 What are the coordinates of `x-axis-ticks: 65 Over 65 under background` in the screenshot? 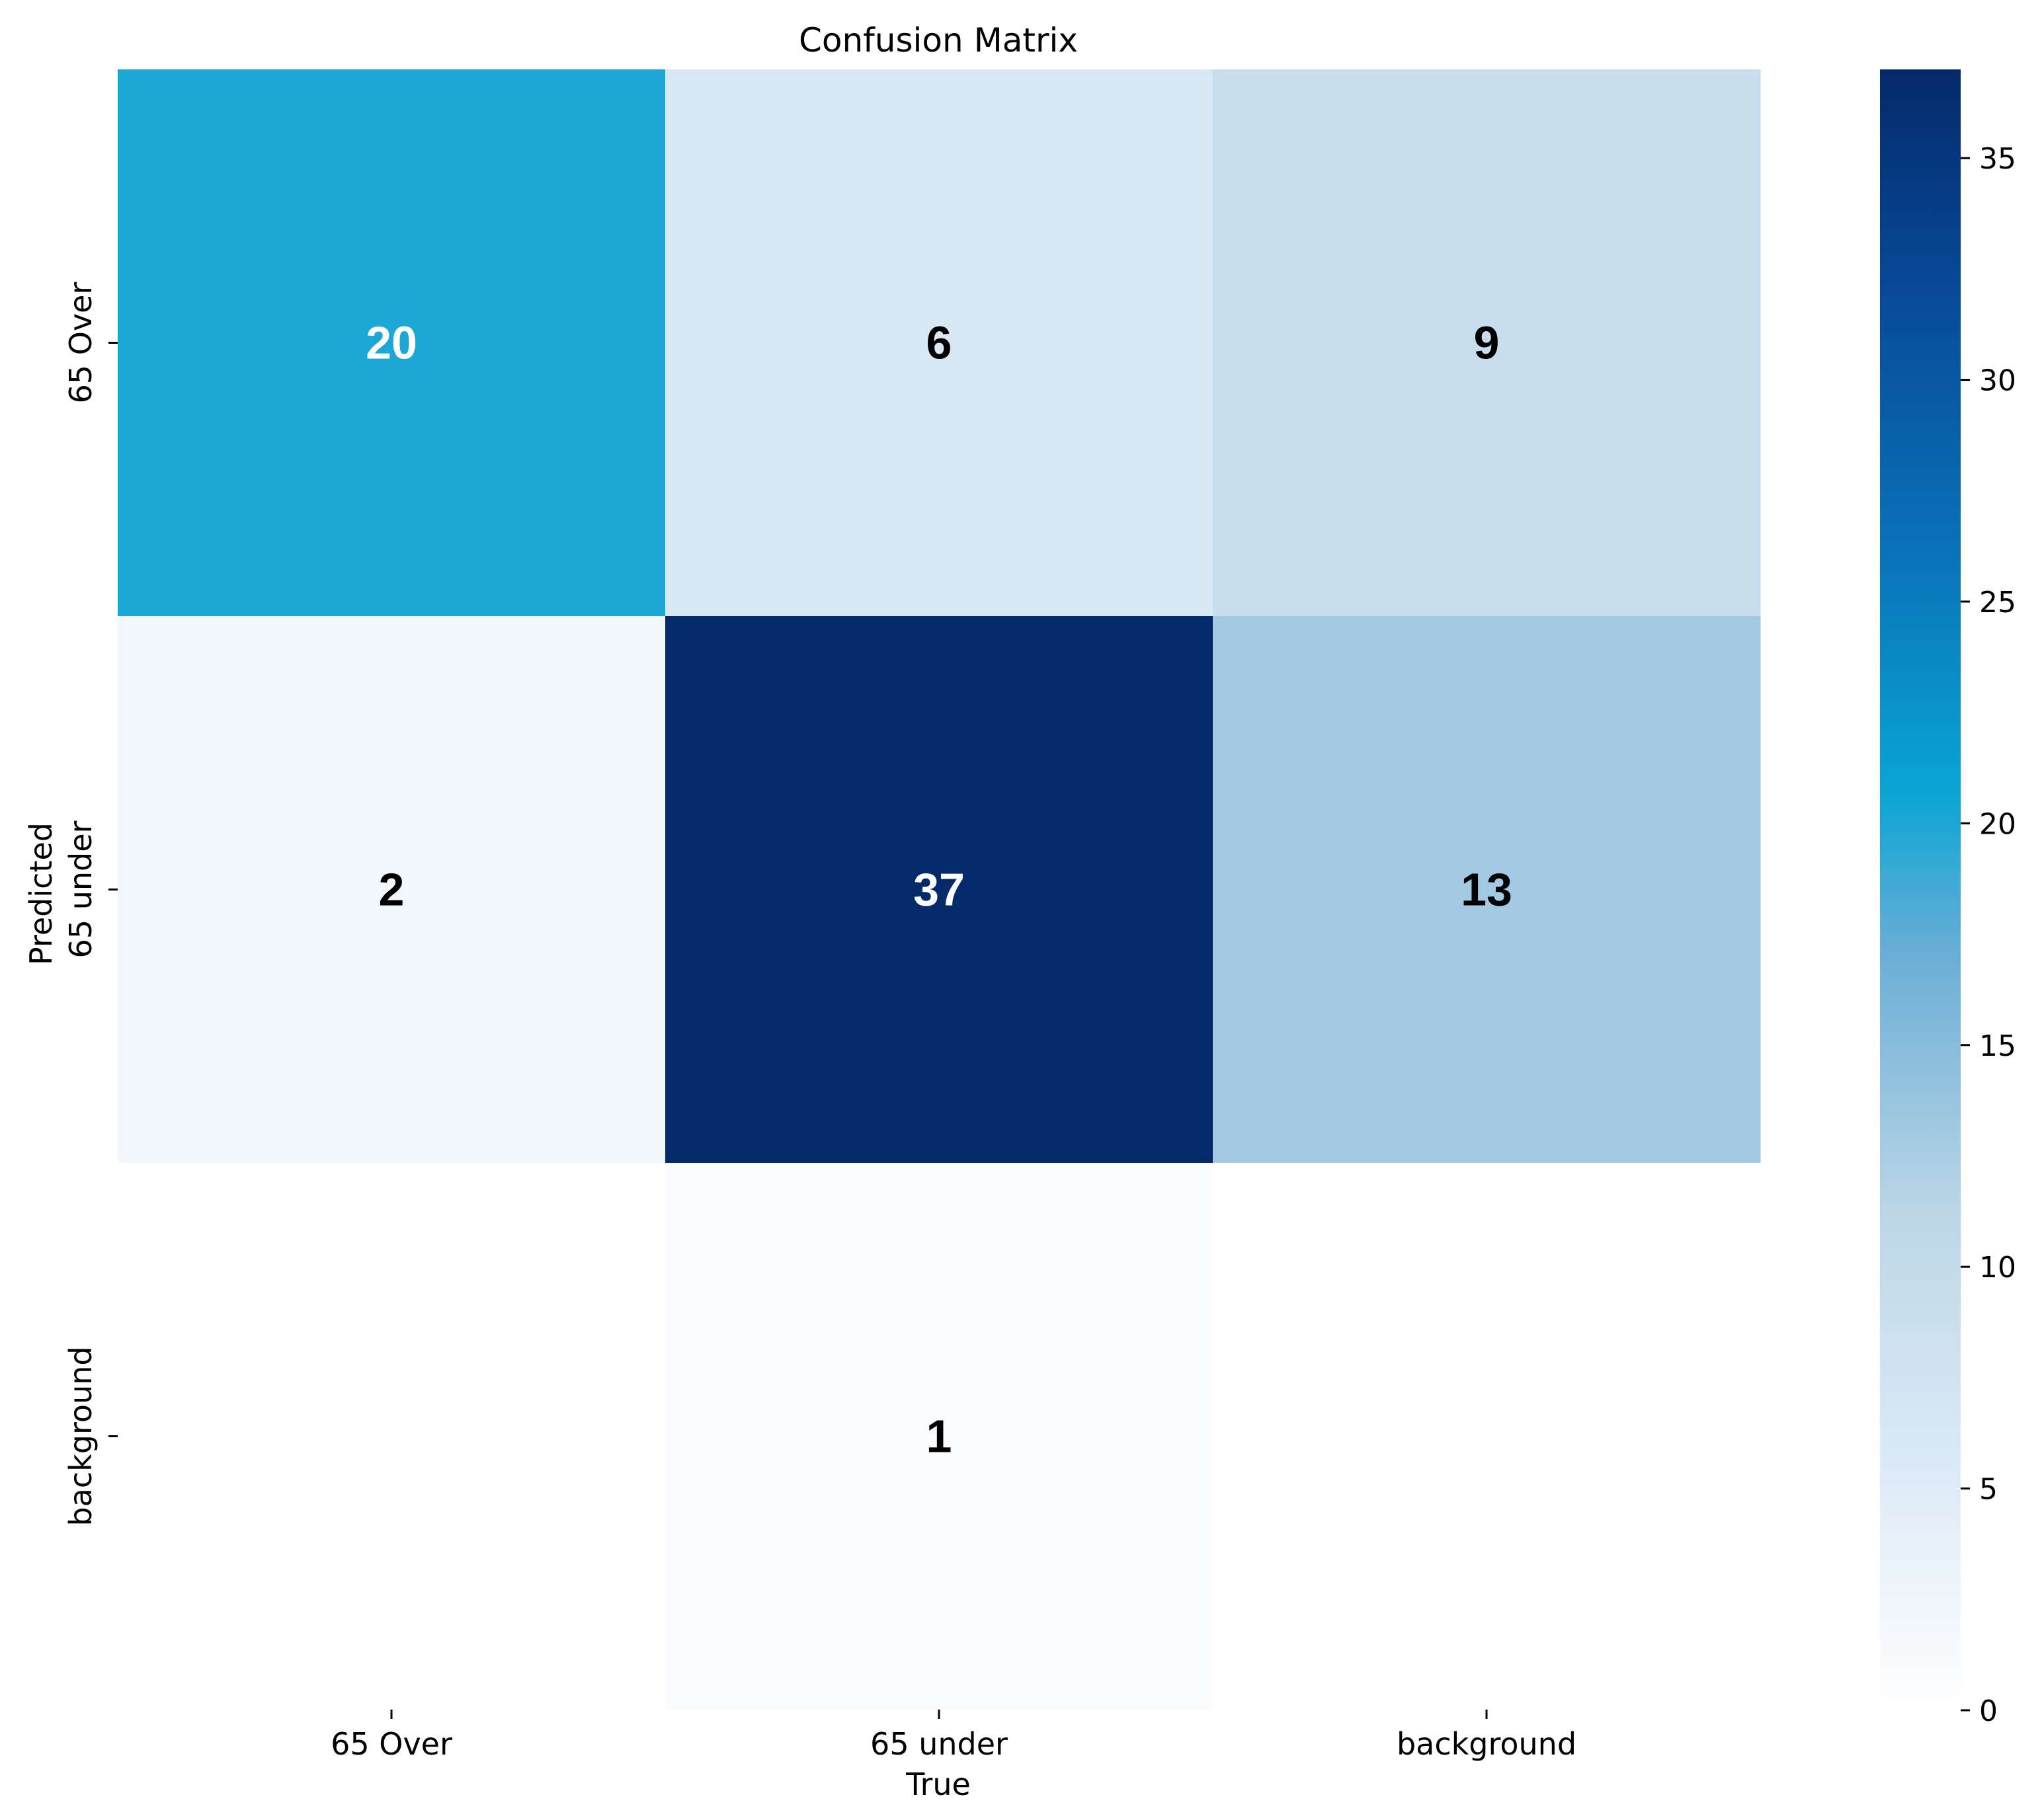 It's located at (953, 1736).